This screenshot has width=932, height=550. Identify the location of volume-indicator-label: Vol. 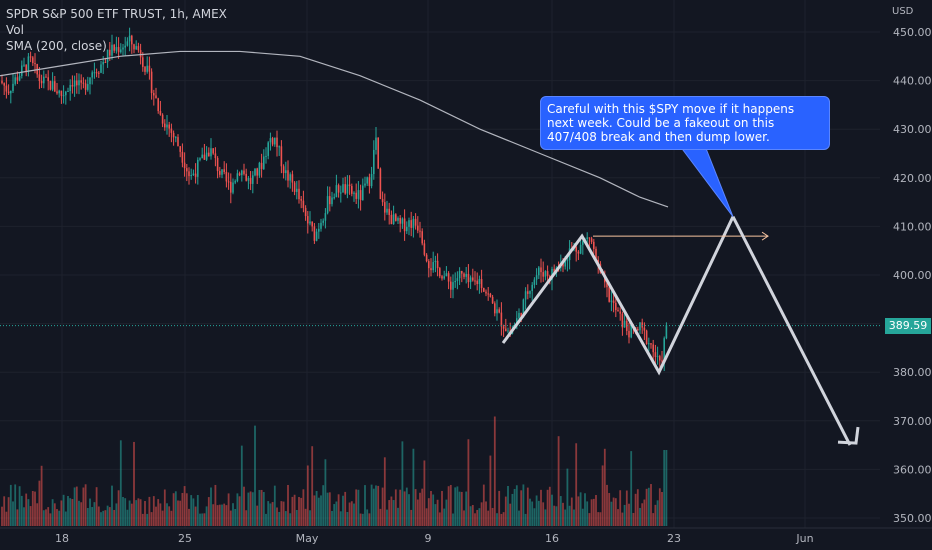
(15, 30).